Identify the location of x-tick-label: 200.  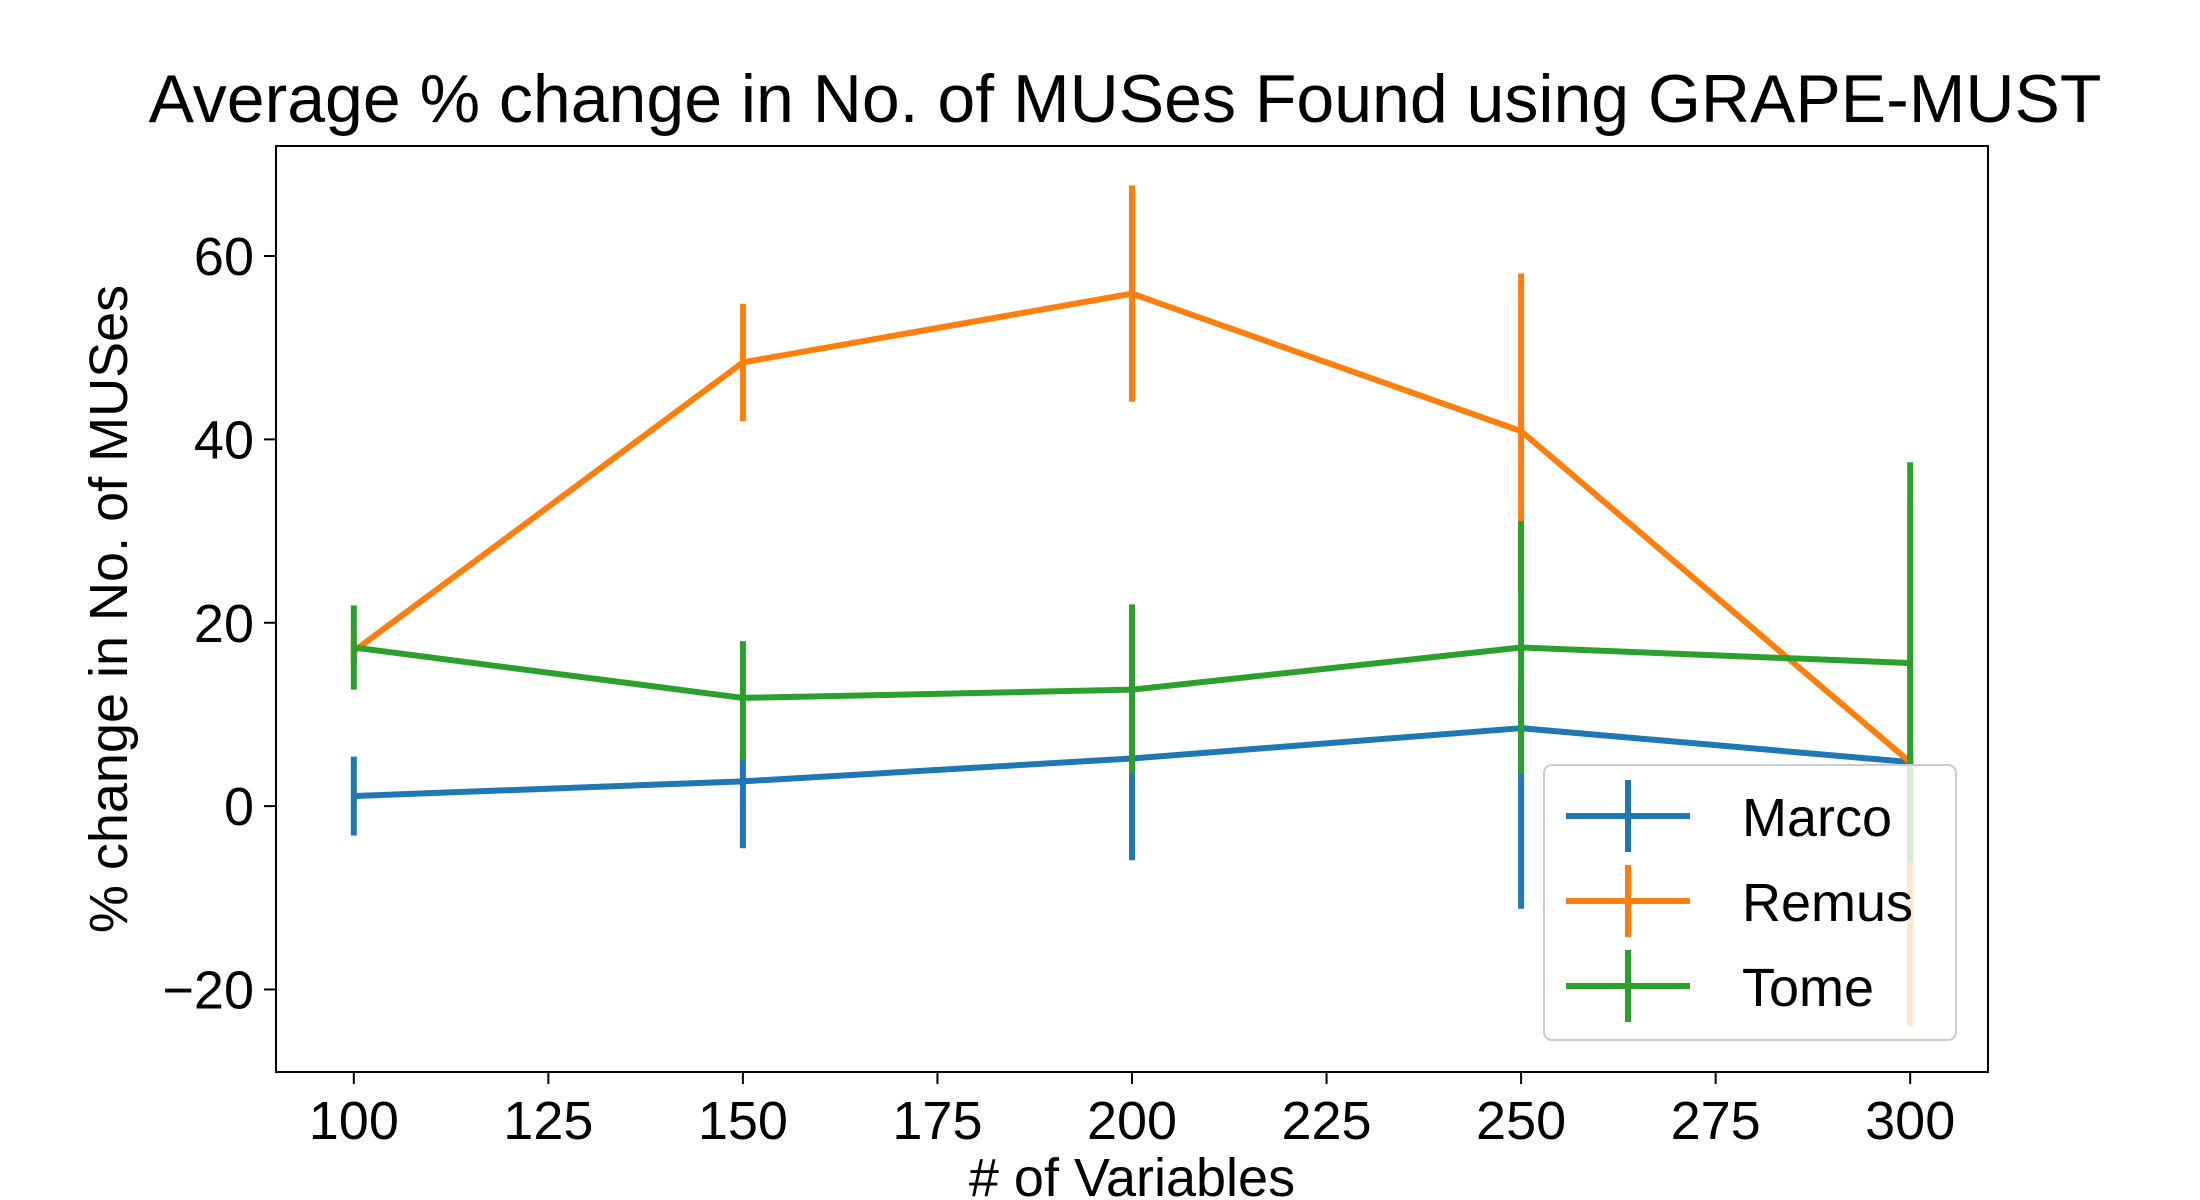
(1132, 1121).